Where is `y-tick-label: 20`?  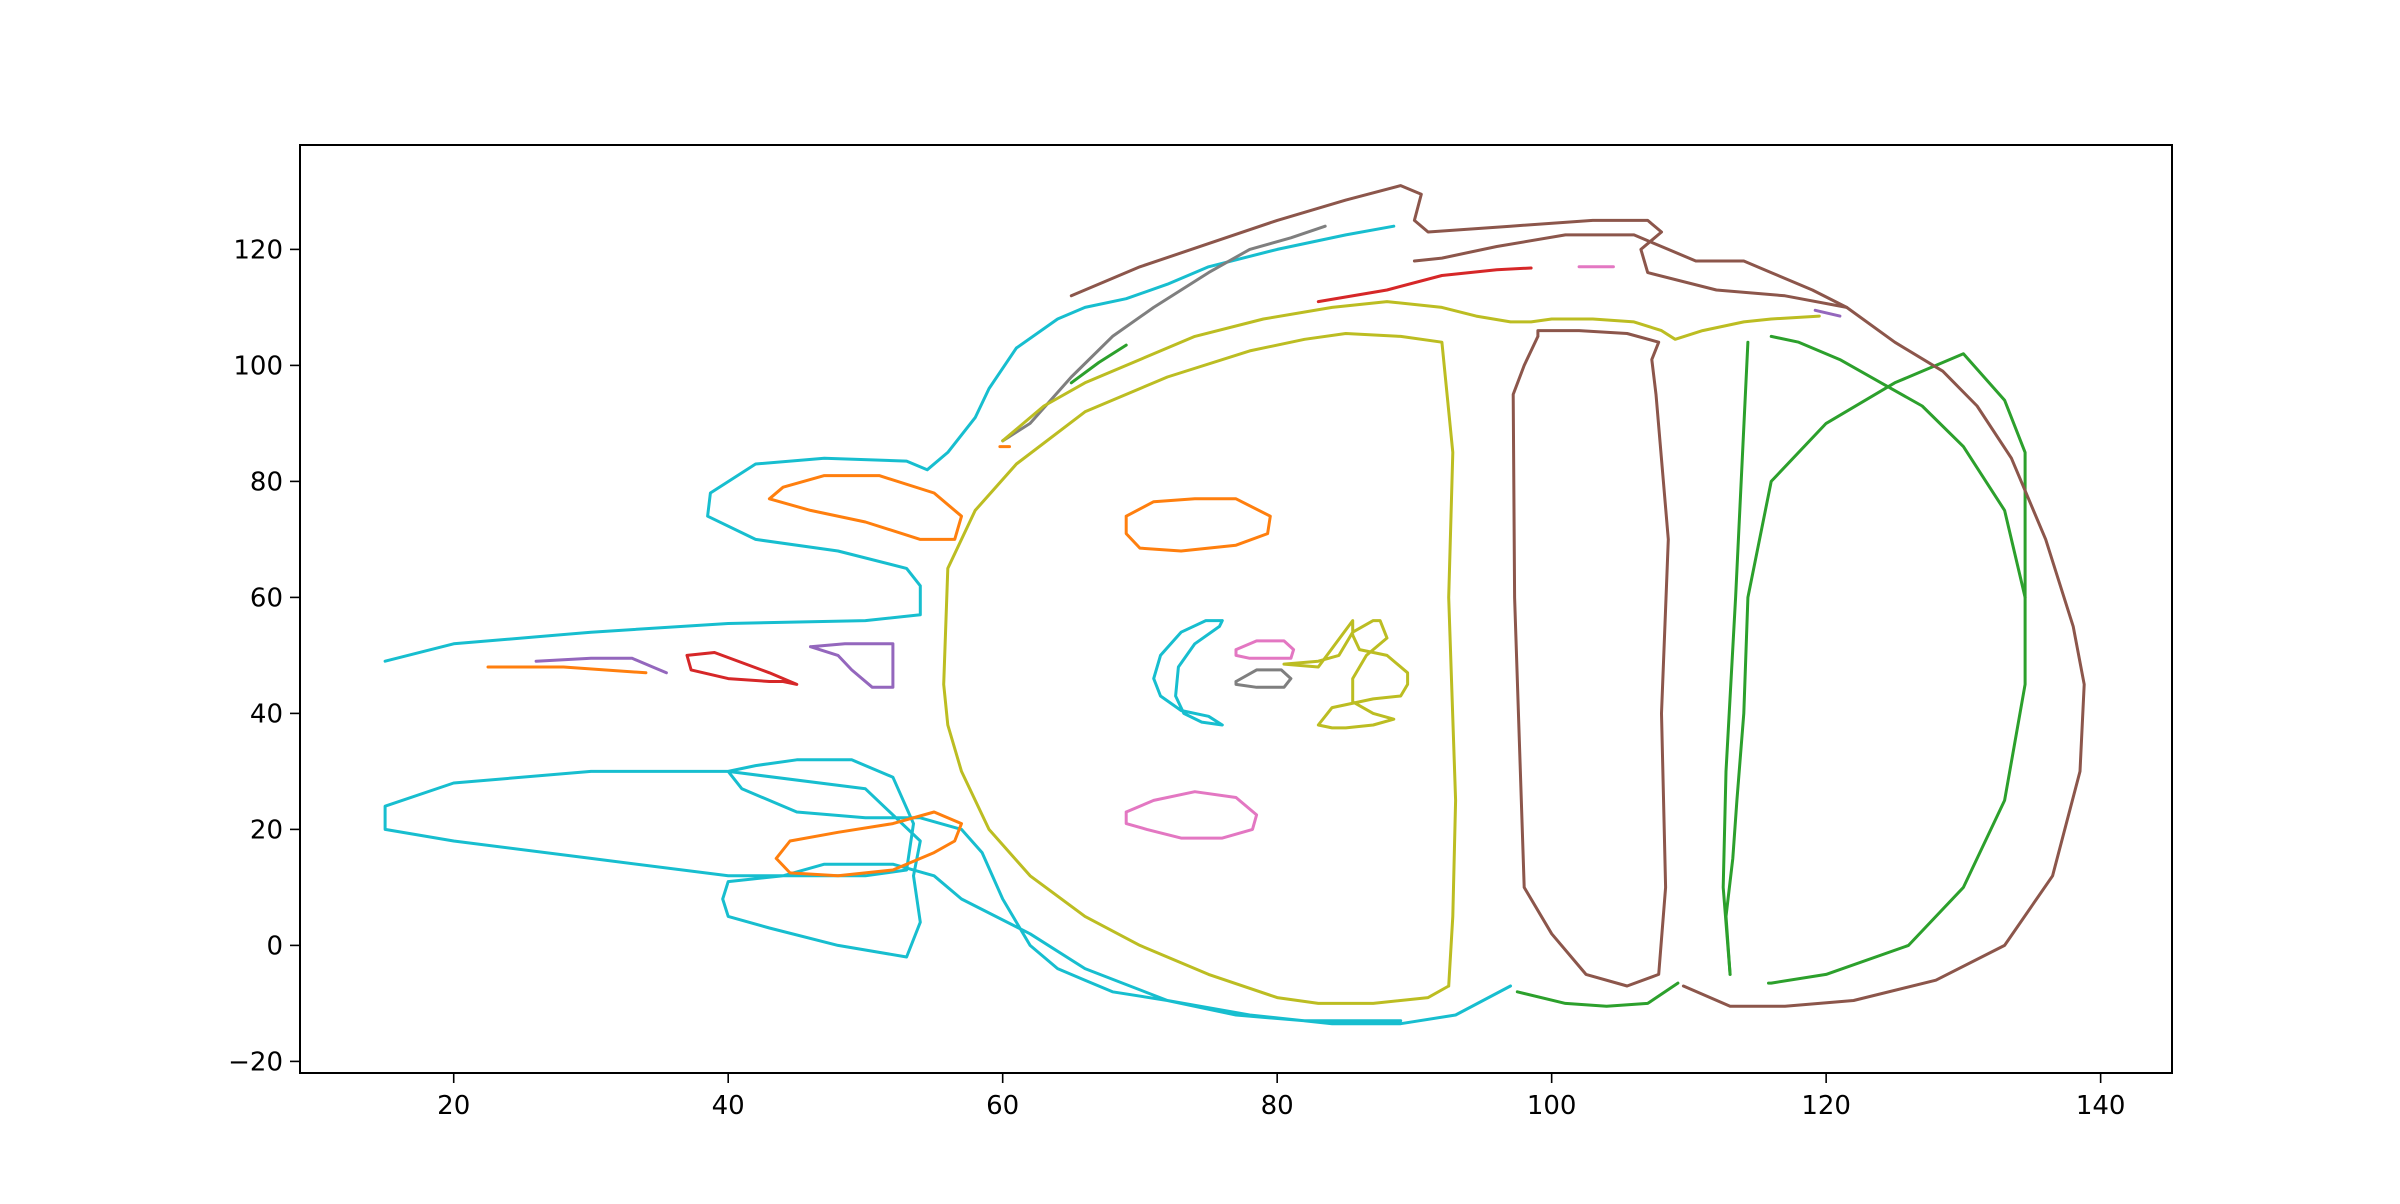 y-tick-label: 20 is located at coordinates (266, 830).